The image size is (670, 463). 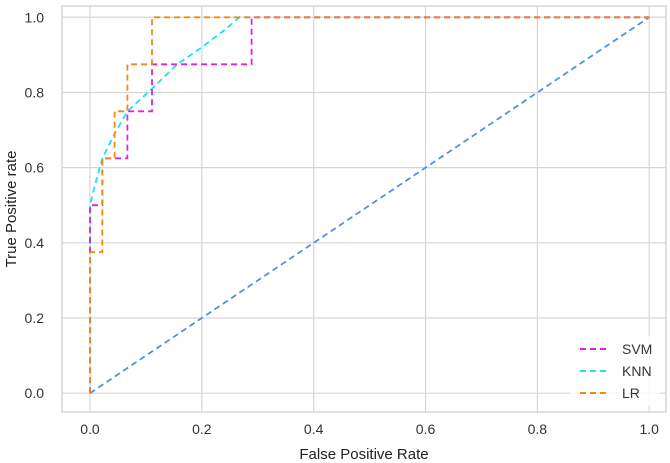 What do you see at coordinates (615, 371) in the screenshot?
I see `legend: SVM KNN LR` at bounding box center [615, 371].